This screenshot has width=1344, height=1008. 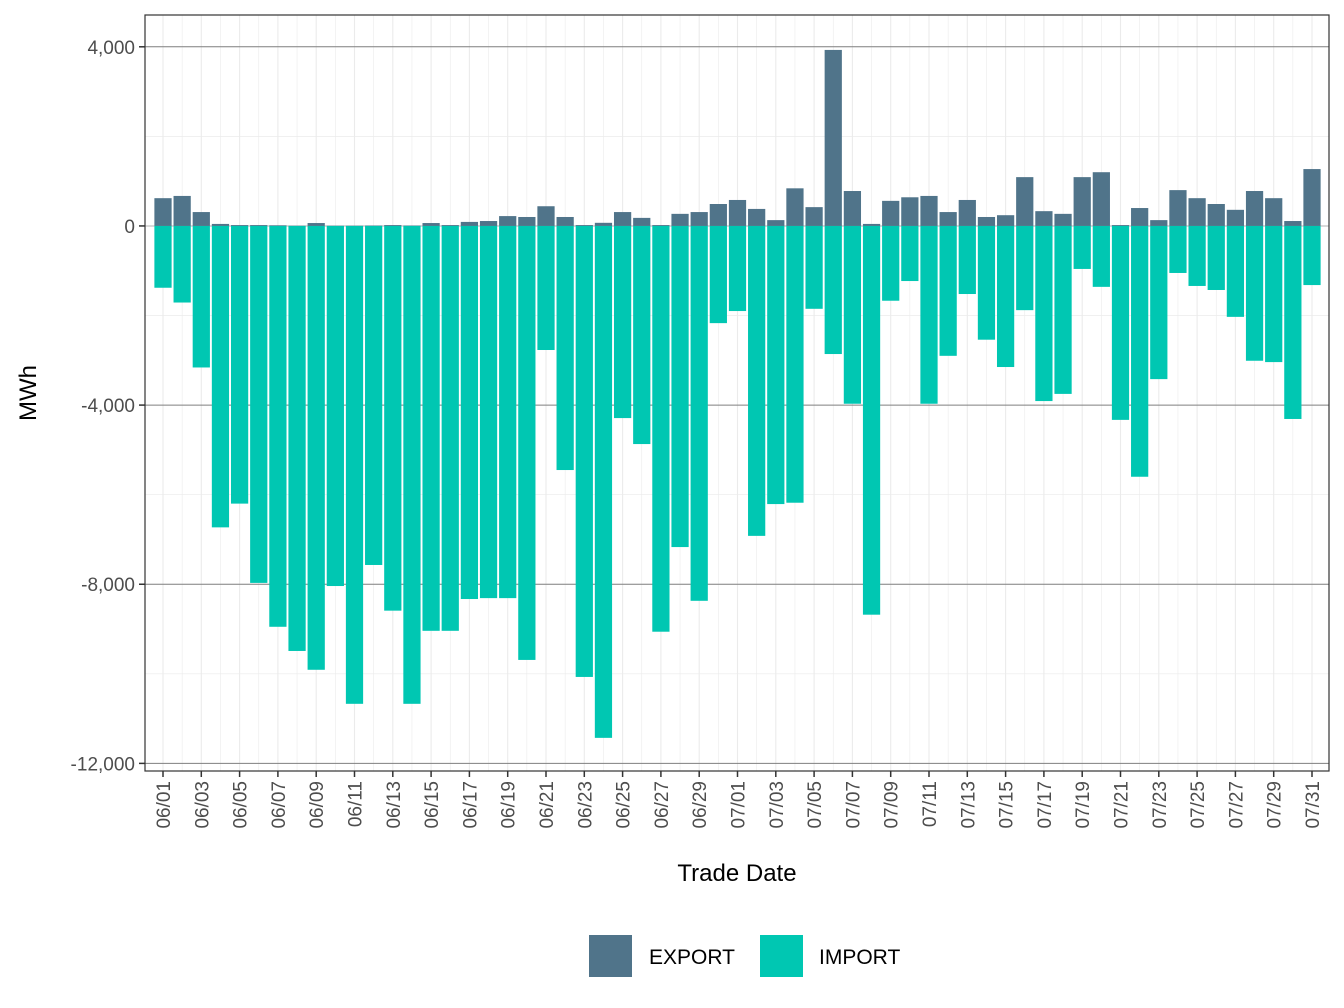 What do you see at coordinates (624, 805) in the screenshot?
I see `x-tick-label: 06/25` at bounding box center [624, 805].